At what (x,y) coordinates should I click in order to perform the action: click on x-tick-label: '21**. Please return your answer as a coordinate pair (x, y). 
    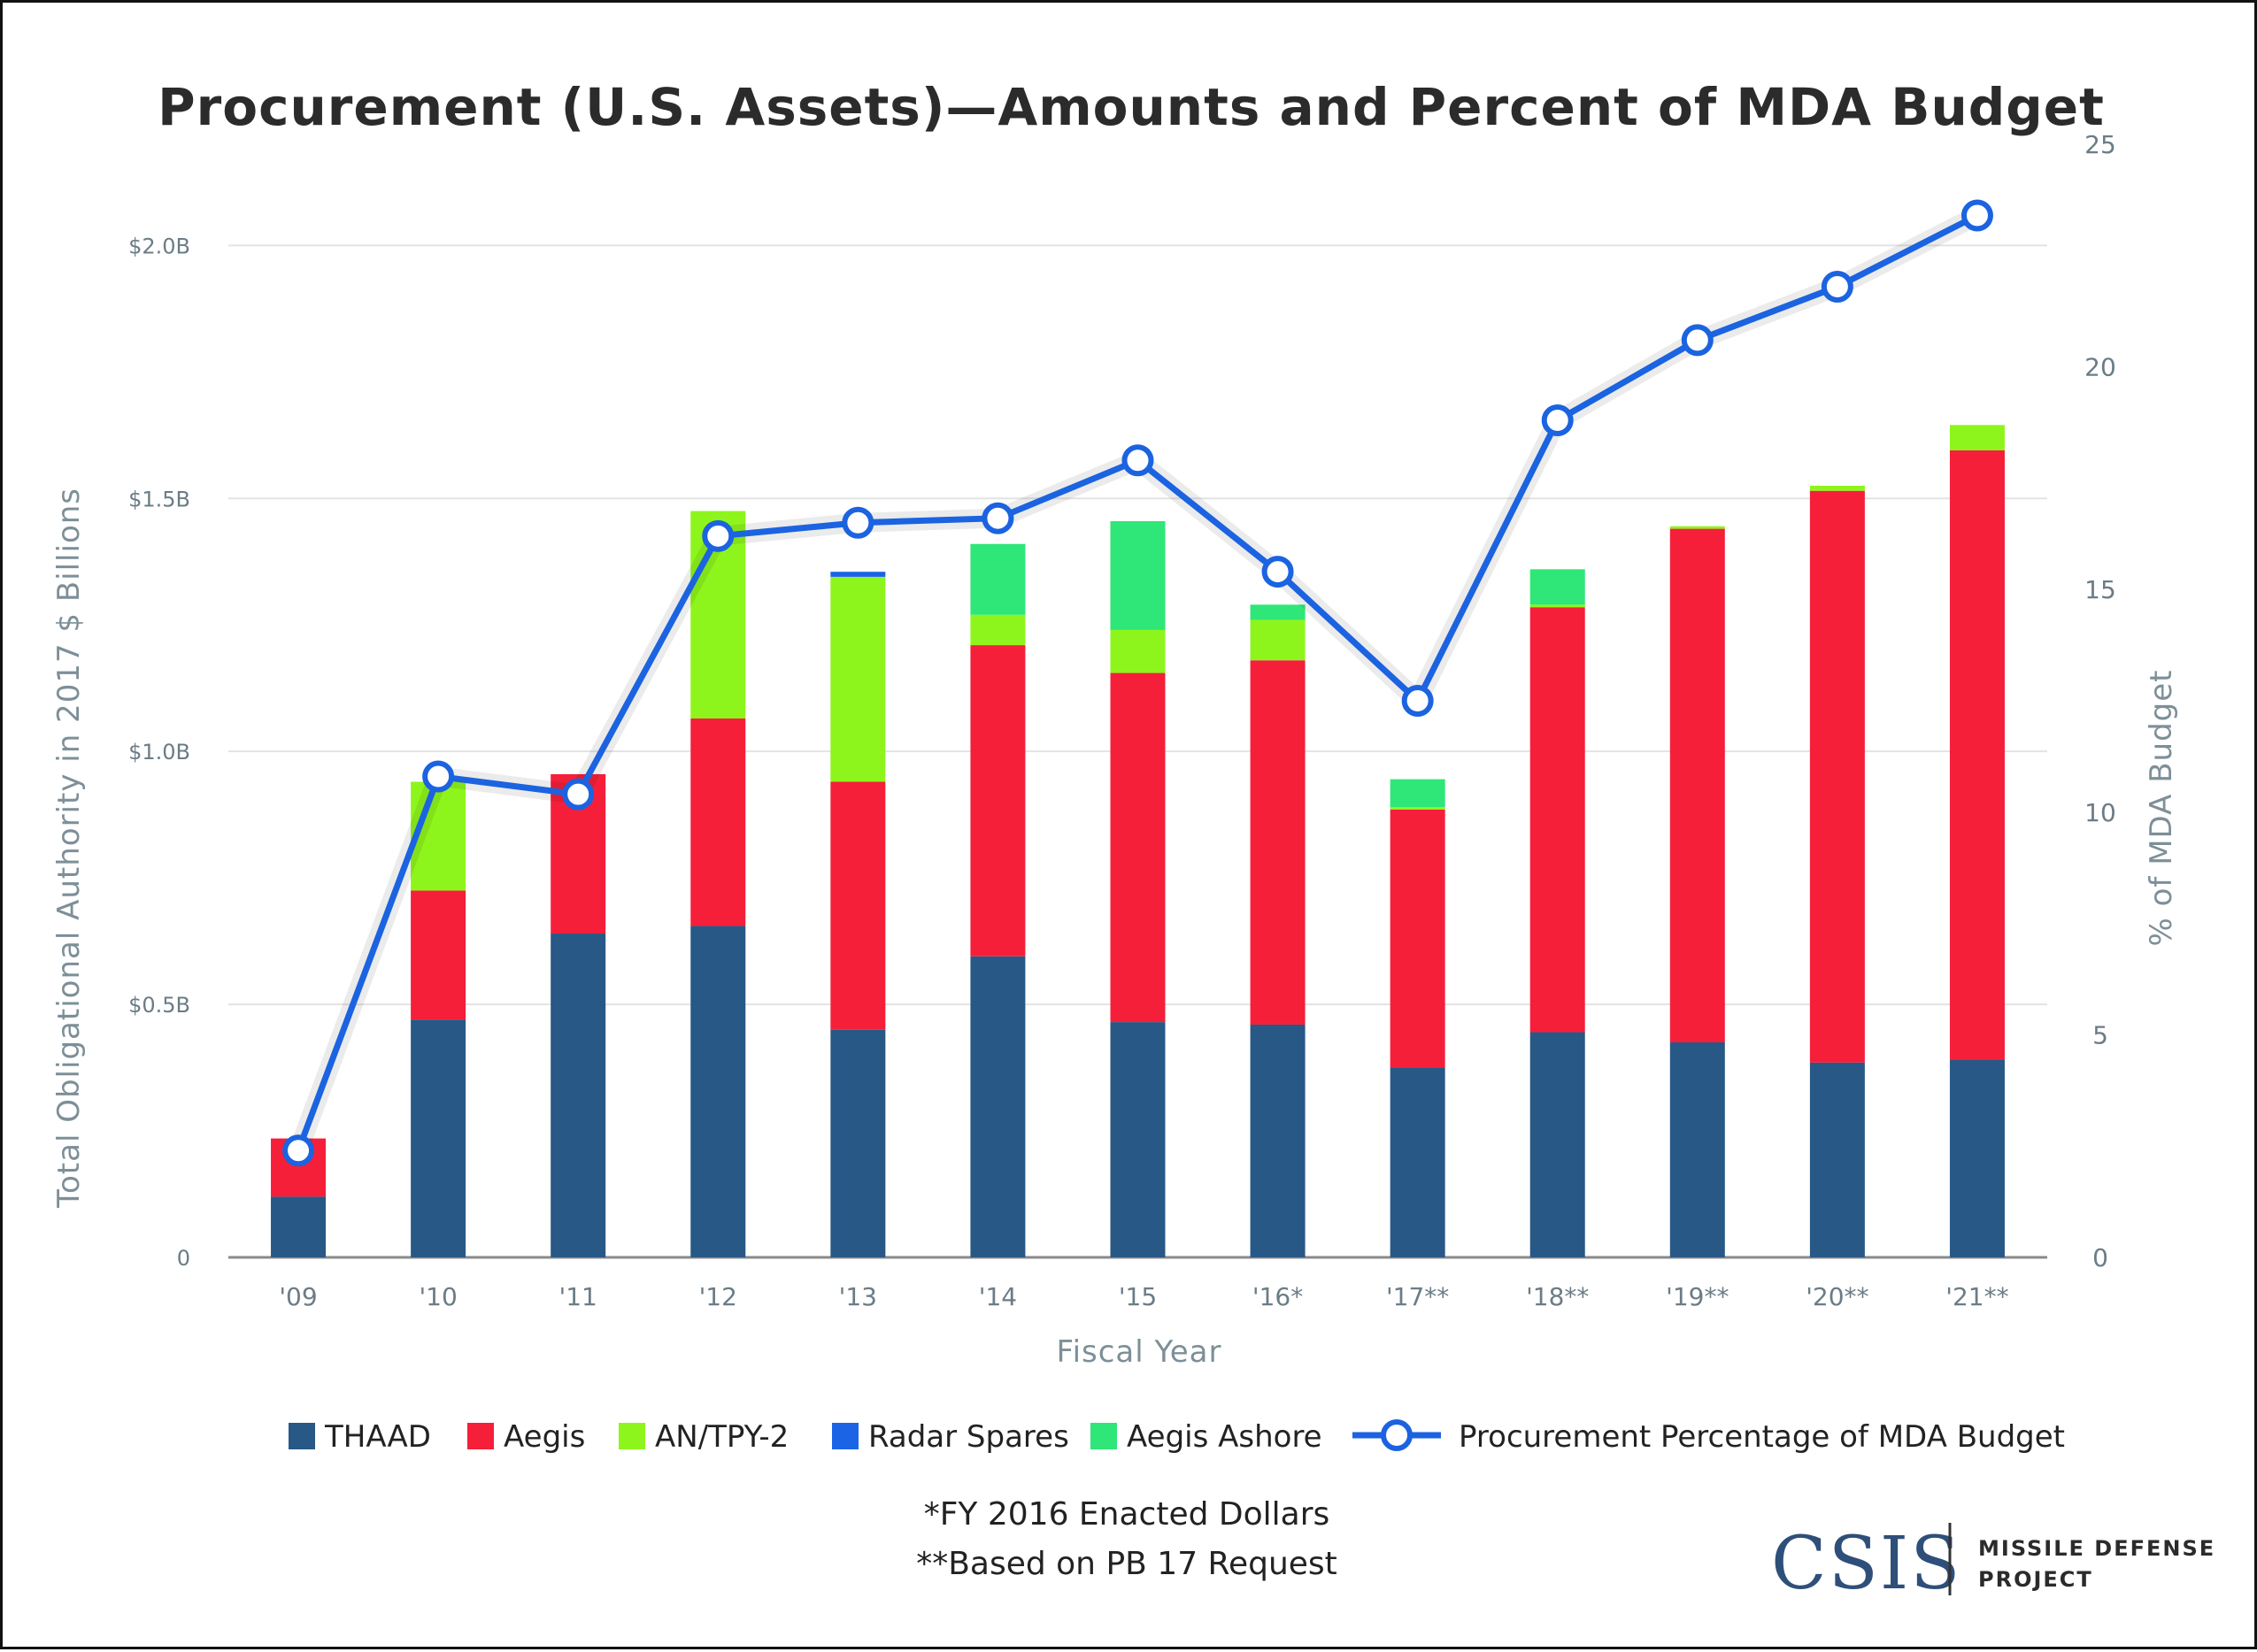
    Looking at the image, I should click on (1976, 1296).